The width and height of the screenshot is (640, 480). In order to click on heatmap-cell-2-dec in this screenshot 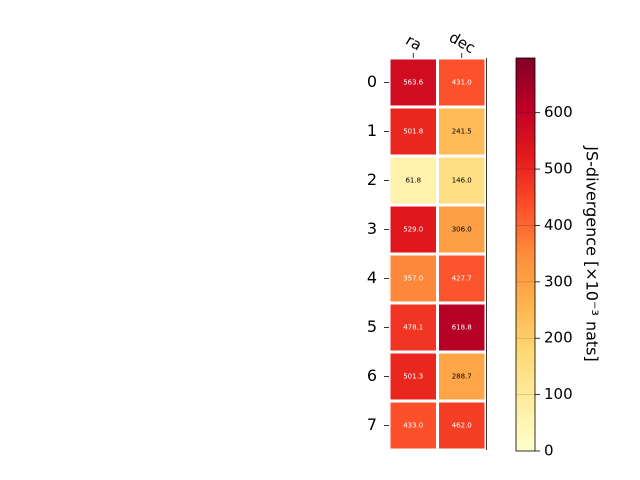, I will do `click(462, 180)`.